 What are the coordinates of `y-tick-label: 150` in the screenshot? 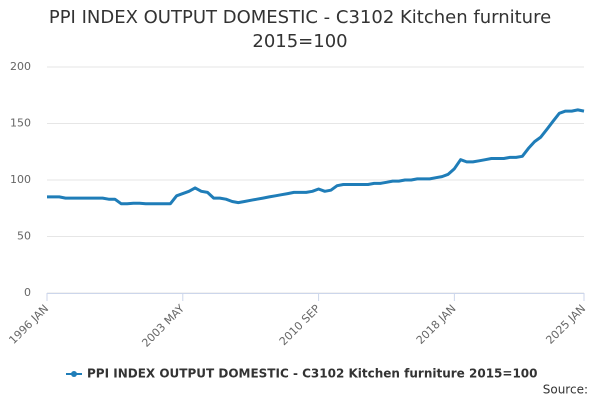 It's located at (20, 123).